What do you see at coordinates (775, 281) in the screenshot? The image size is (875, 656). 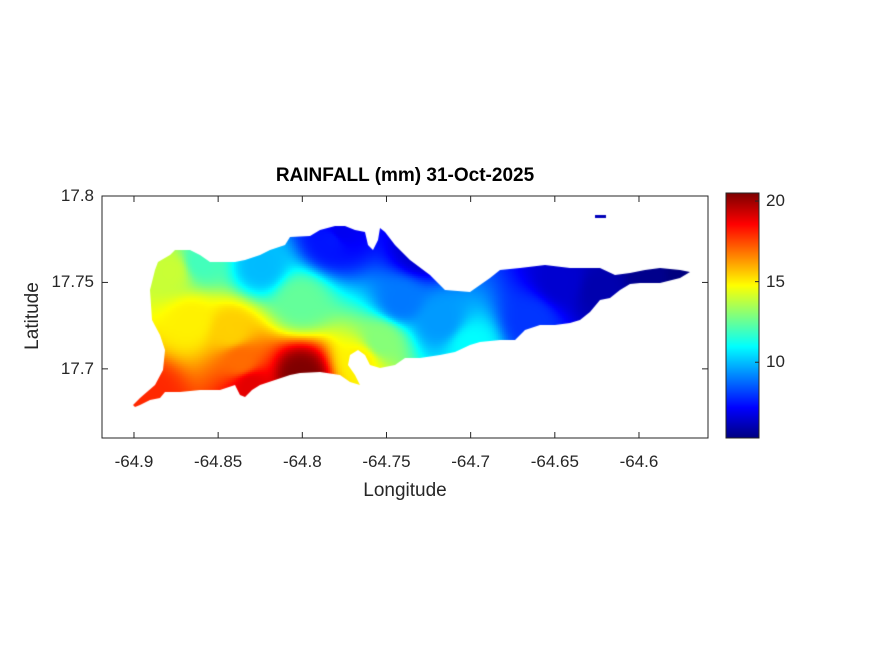 I see `colorbar-tick-label: 15` at bounding box center [775, 281].